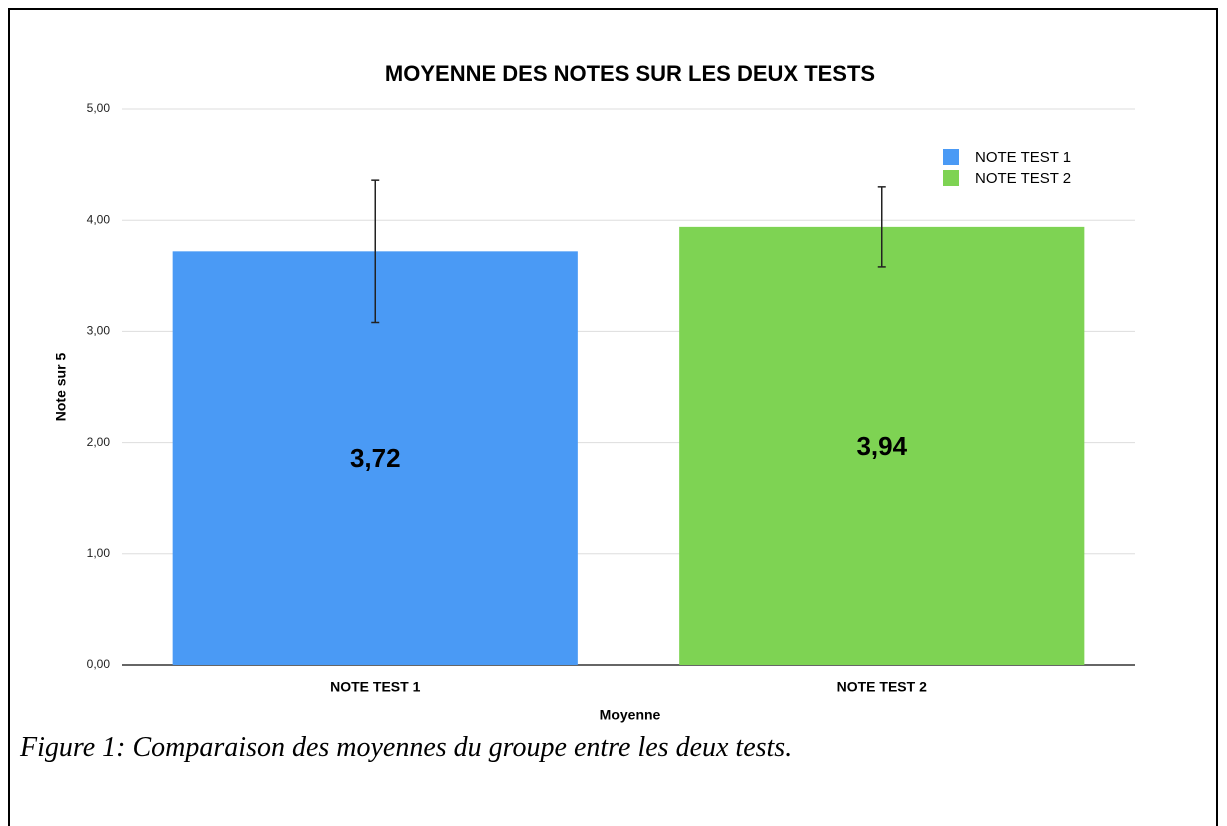  What do you see at coordinates (99, 331) in the screenshot?
I see `y-tick-label: 3,00` at bounding box center [99, 331].